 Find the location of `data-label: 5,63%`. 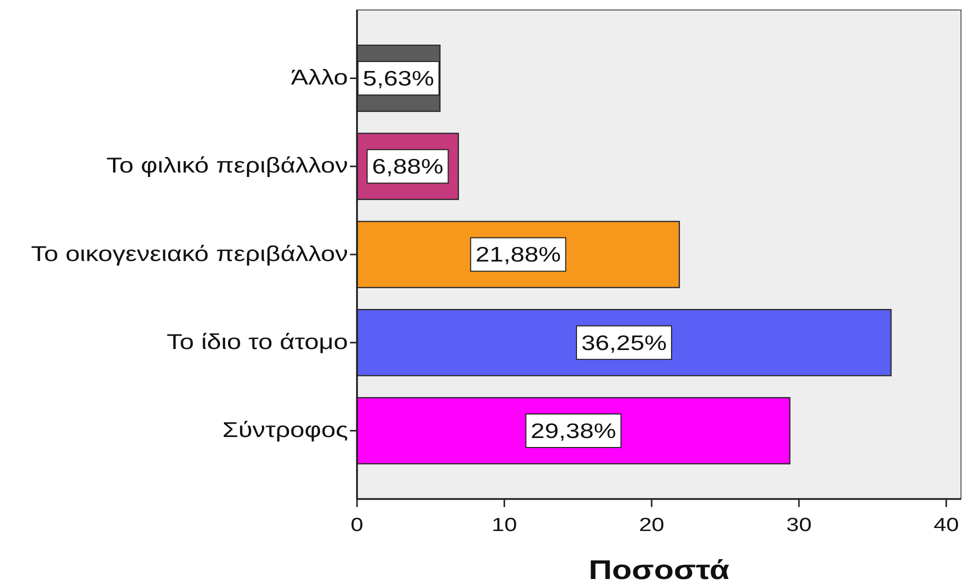

data-label: 5,63% is located at coordinates (398, 78).